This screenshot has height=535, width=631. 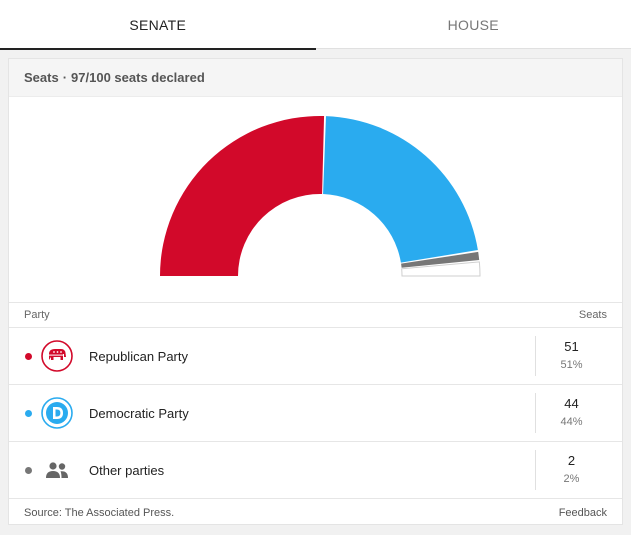 I want to click on tab-house: HOUSE, so click(x=473, y=24).